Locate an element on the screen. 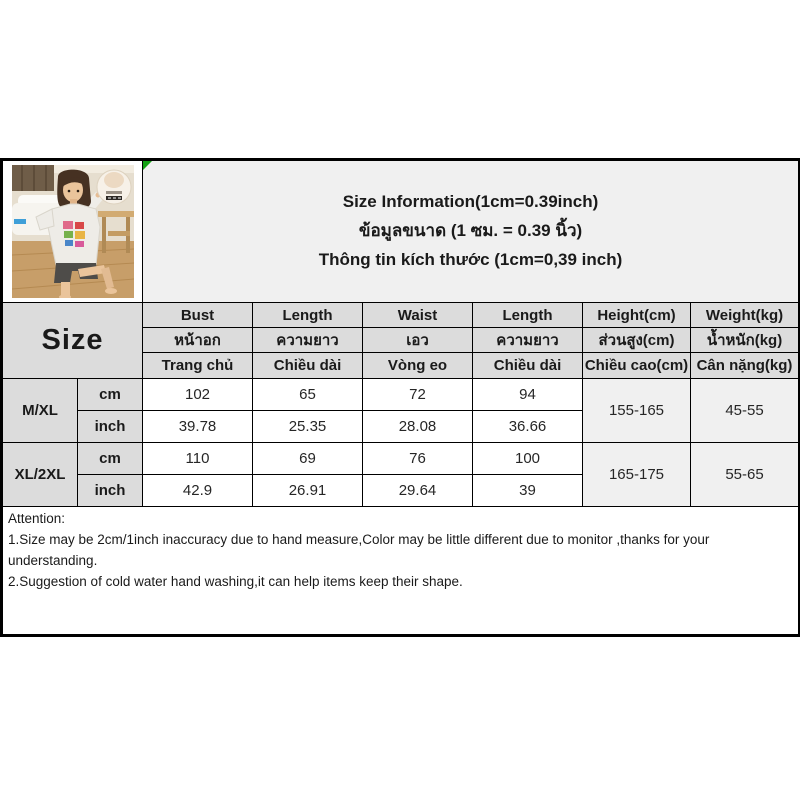 The image size is (800, 800). cell-xl2xl-inch-length2: 39 is located at coordinates (527, 490).